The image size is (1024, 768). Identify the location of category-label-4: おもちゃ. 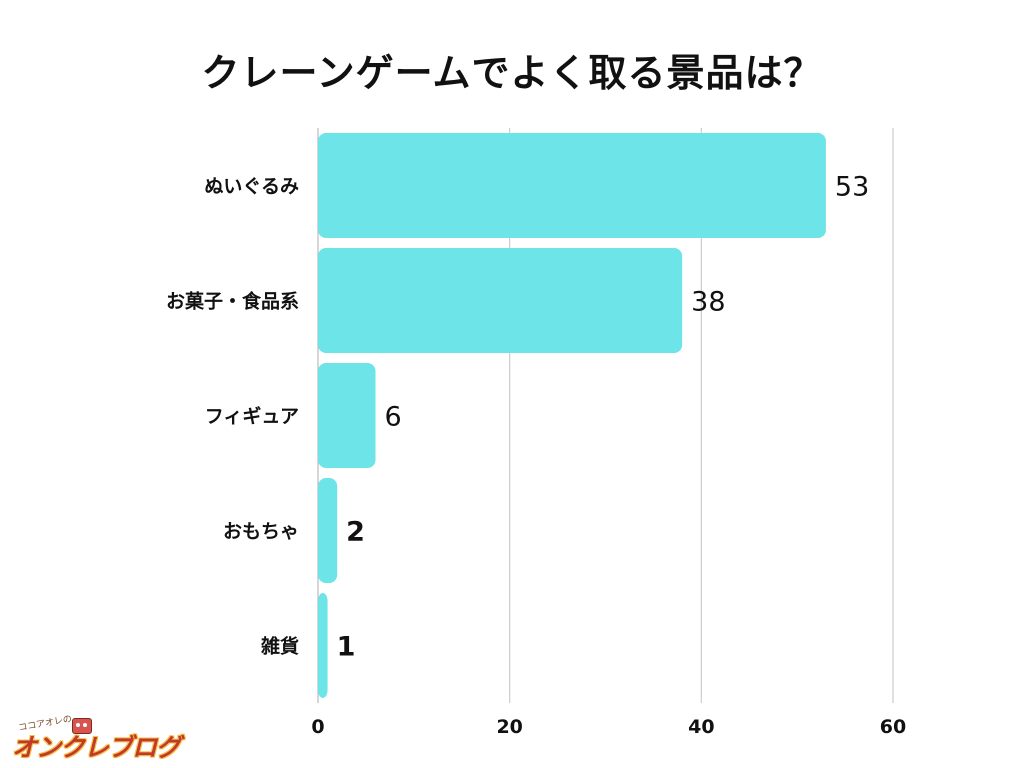
(261, 532).